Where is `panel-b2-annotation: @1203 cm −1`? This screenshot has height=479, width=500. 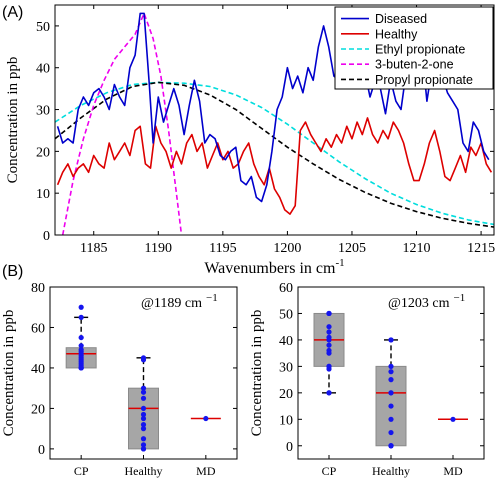
panel-b2-annotation: @1203 cm −1 is located at coordinates (426, 301).